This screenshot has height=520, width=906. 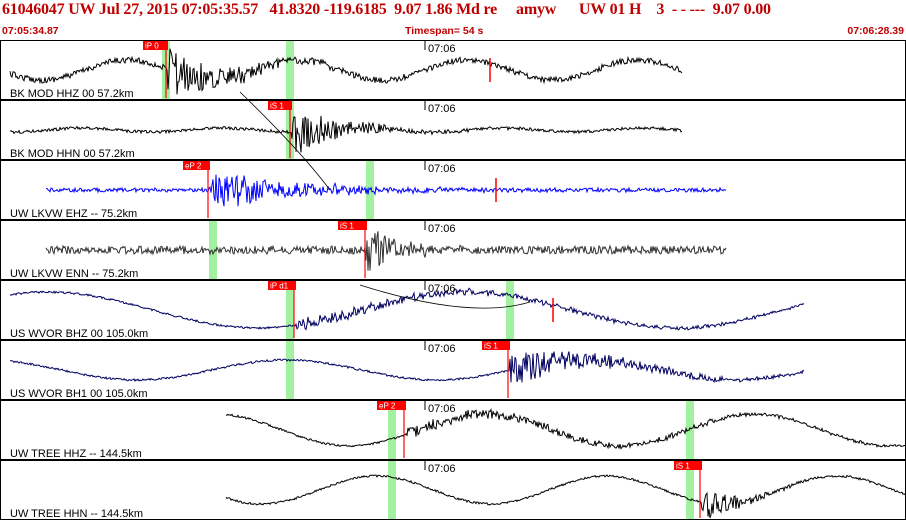 I want to click on channel-label: UW TREE HHZ -- 144.5km, so click(x=76, y=454).